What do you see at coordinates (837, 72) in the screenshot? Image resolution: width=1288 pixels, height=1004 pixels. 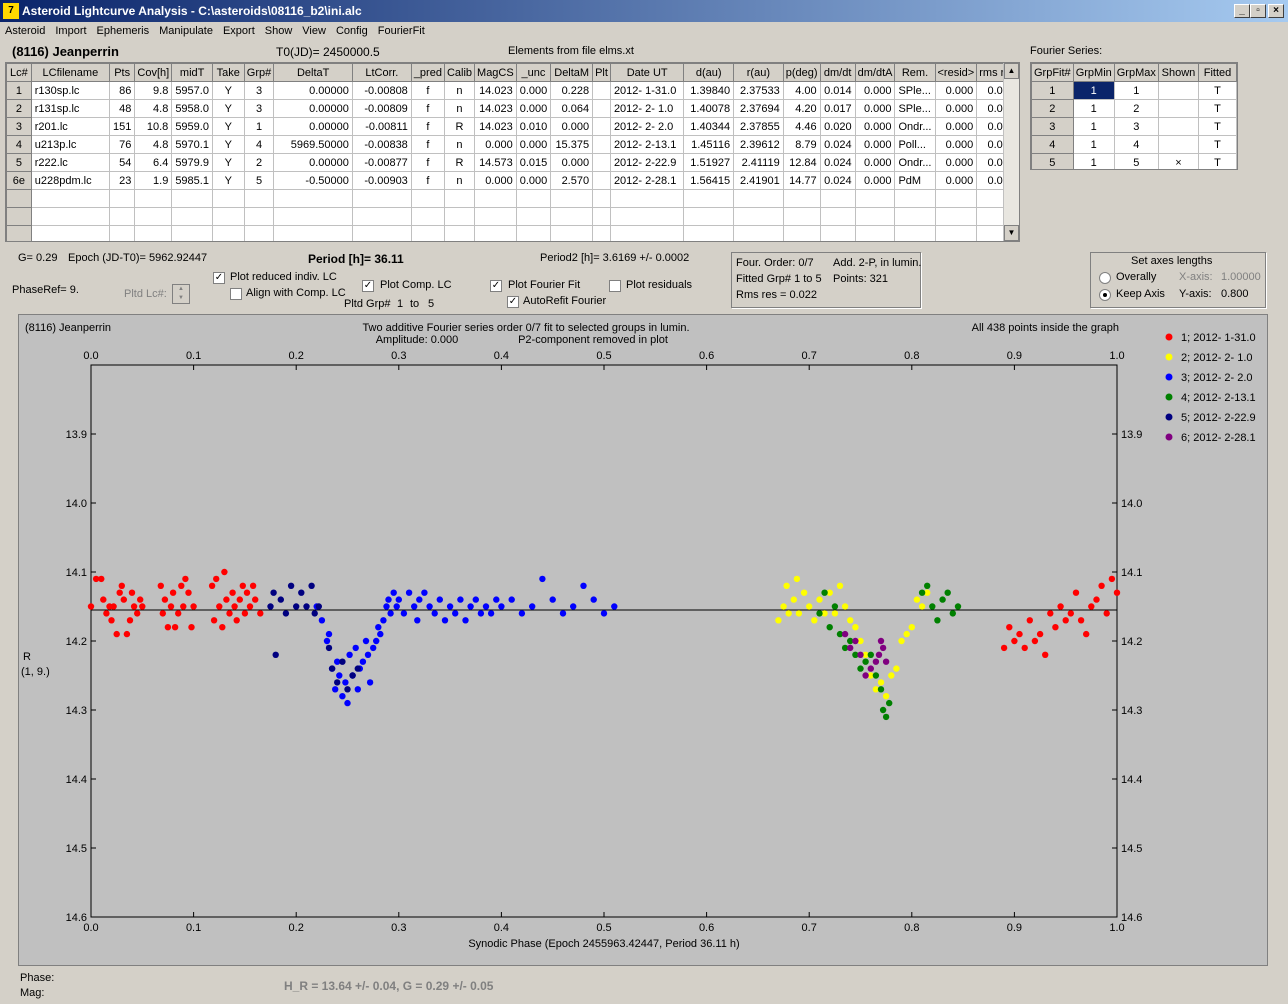 I see `lc-col-header: dm/dt` at bounding box center [837, 72].